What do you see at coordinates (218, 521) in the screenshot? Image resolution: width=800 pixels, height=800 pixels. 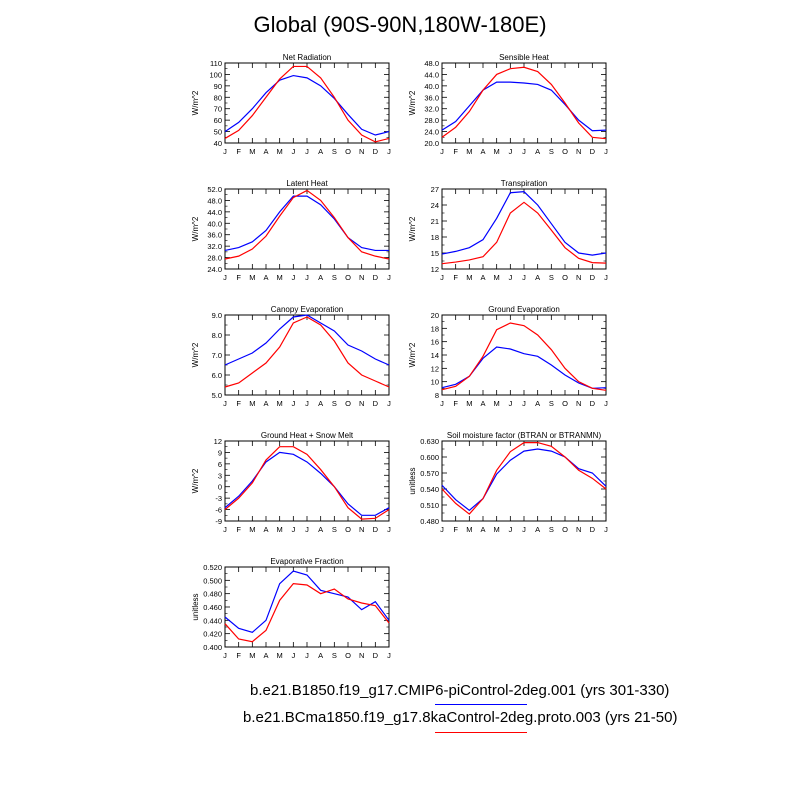 I see `y-tick-label: -9` at bounding box center [218, 521].